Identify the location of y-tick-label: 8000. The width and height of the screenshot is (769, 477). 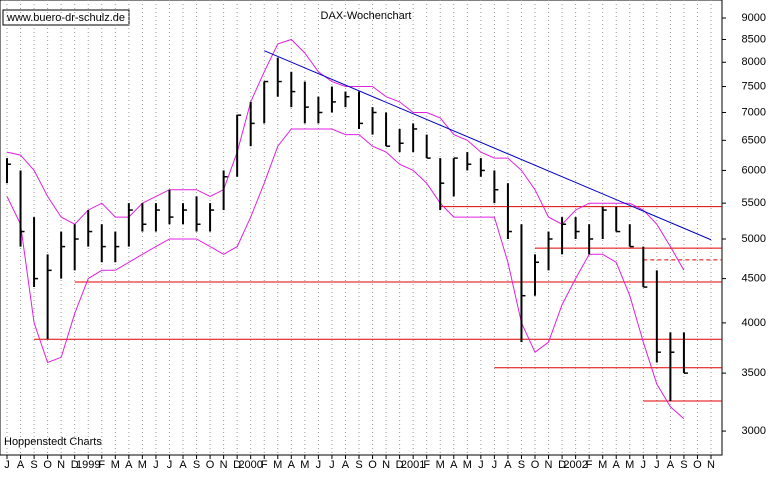
(754, 62).